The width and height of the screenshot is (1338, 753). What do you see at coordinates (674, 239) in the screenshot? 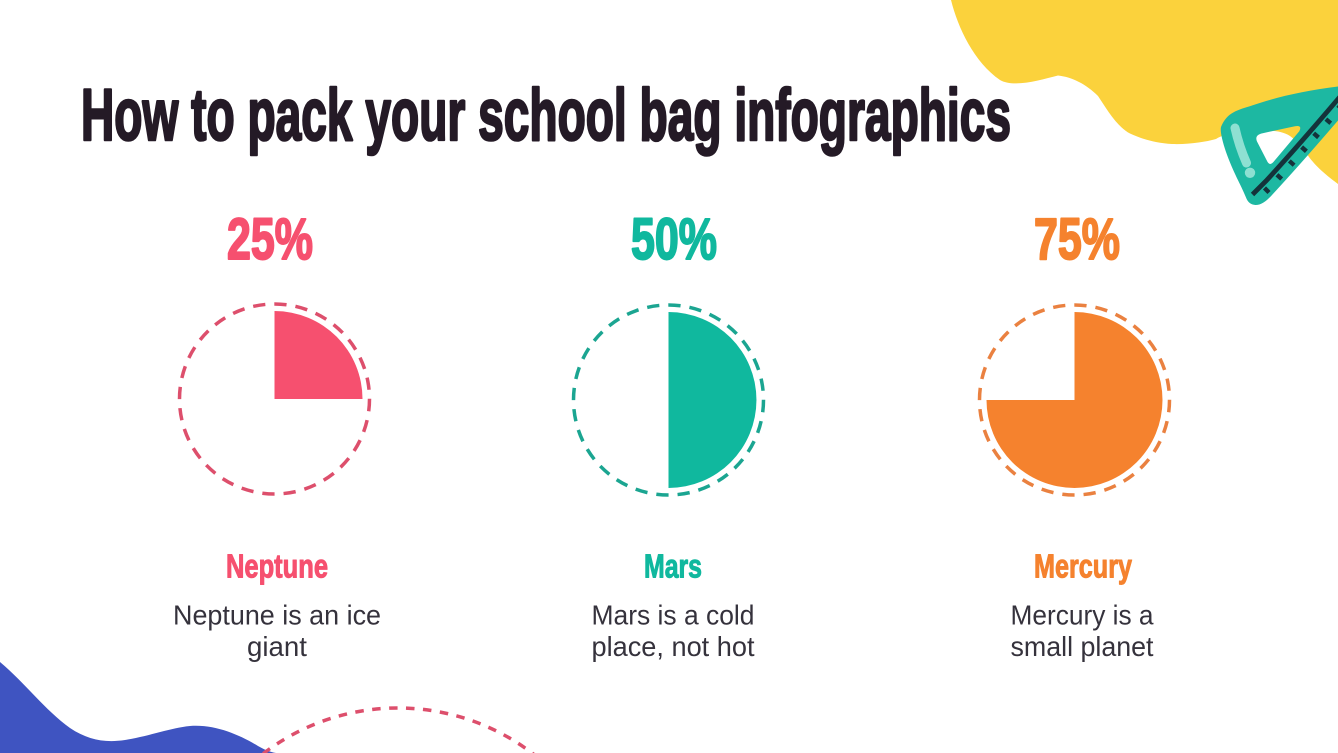
I see `svg-text: 50%` at bounding box center [674, 239].